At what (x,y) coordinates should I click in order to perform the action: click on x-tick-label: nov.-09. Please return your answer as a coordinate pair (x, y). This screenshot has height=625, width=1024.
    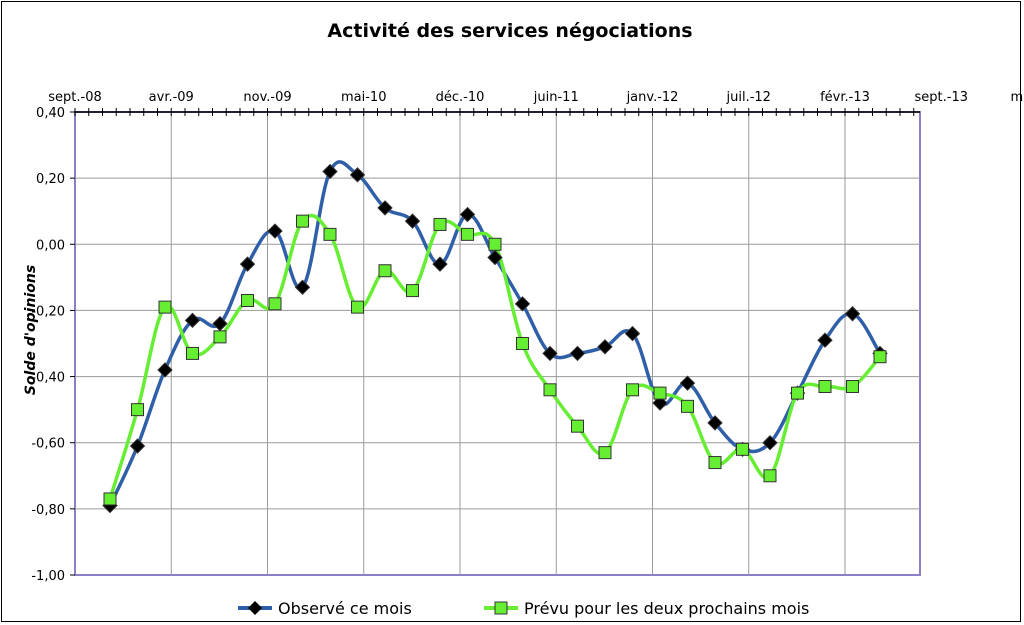
    Looking at the image, I should click on (267, 97).